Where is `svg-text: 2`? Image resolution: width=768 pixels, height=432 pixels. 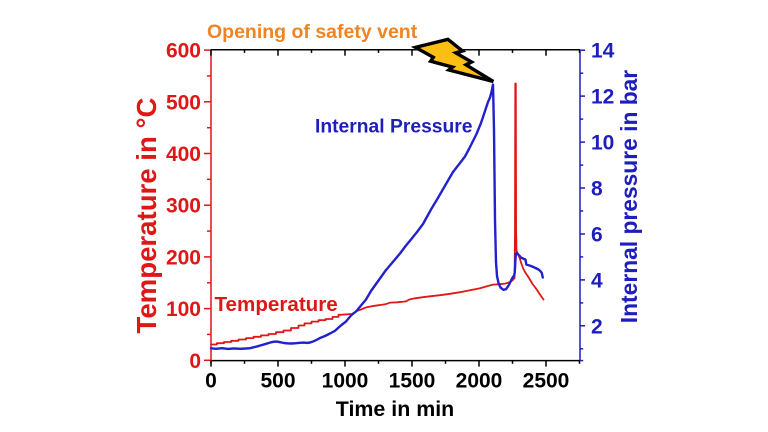
svg-text: 2 is located at coordinates (597, 326).